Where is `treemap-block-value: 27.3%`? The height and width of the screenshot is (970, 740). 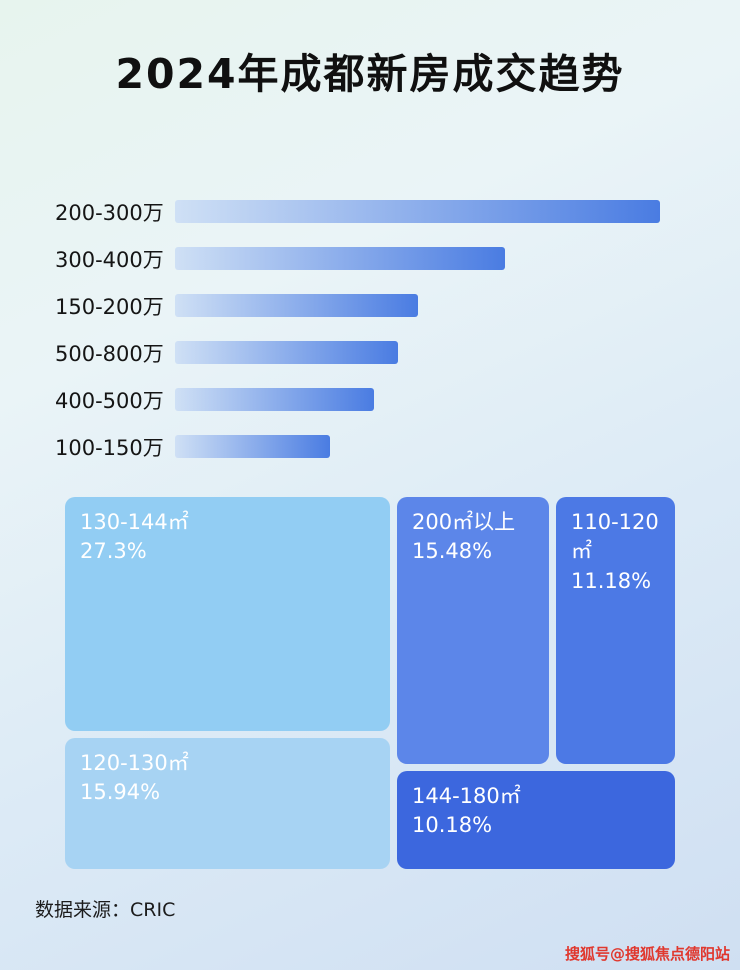 treemap-block-value: 27.3% is located at coordinates (113, 551).